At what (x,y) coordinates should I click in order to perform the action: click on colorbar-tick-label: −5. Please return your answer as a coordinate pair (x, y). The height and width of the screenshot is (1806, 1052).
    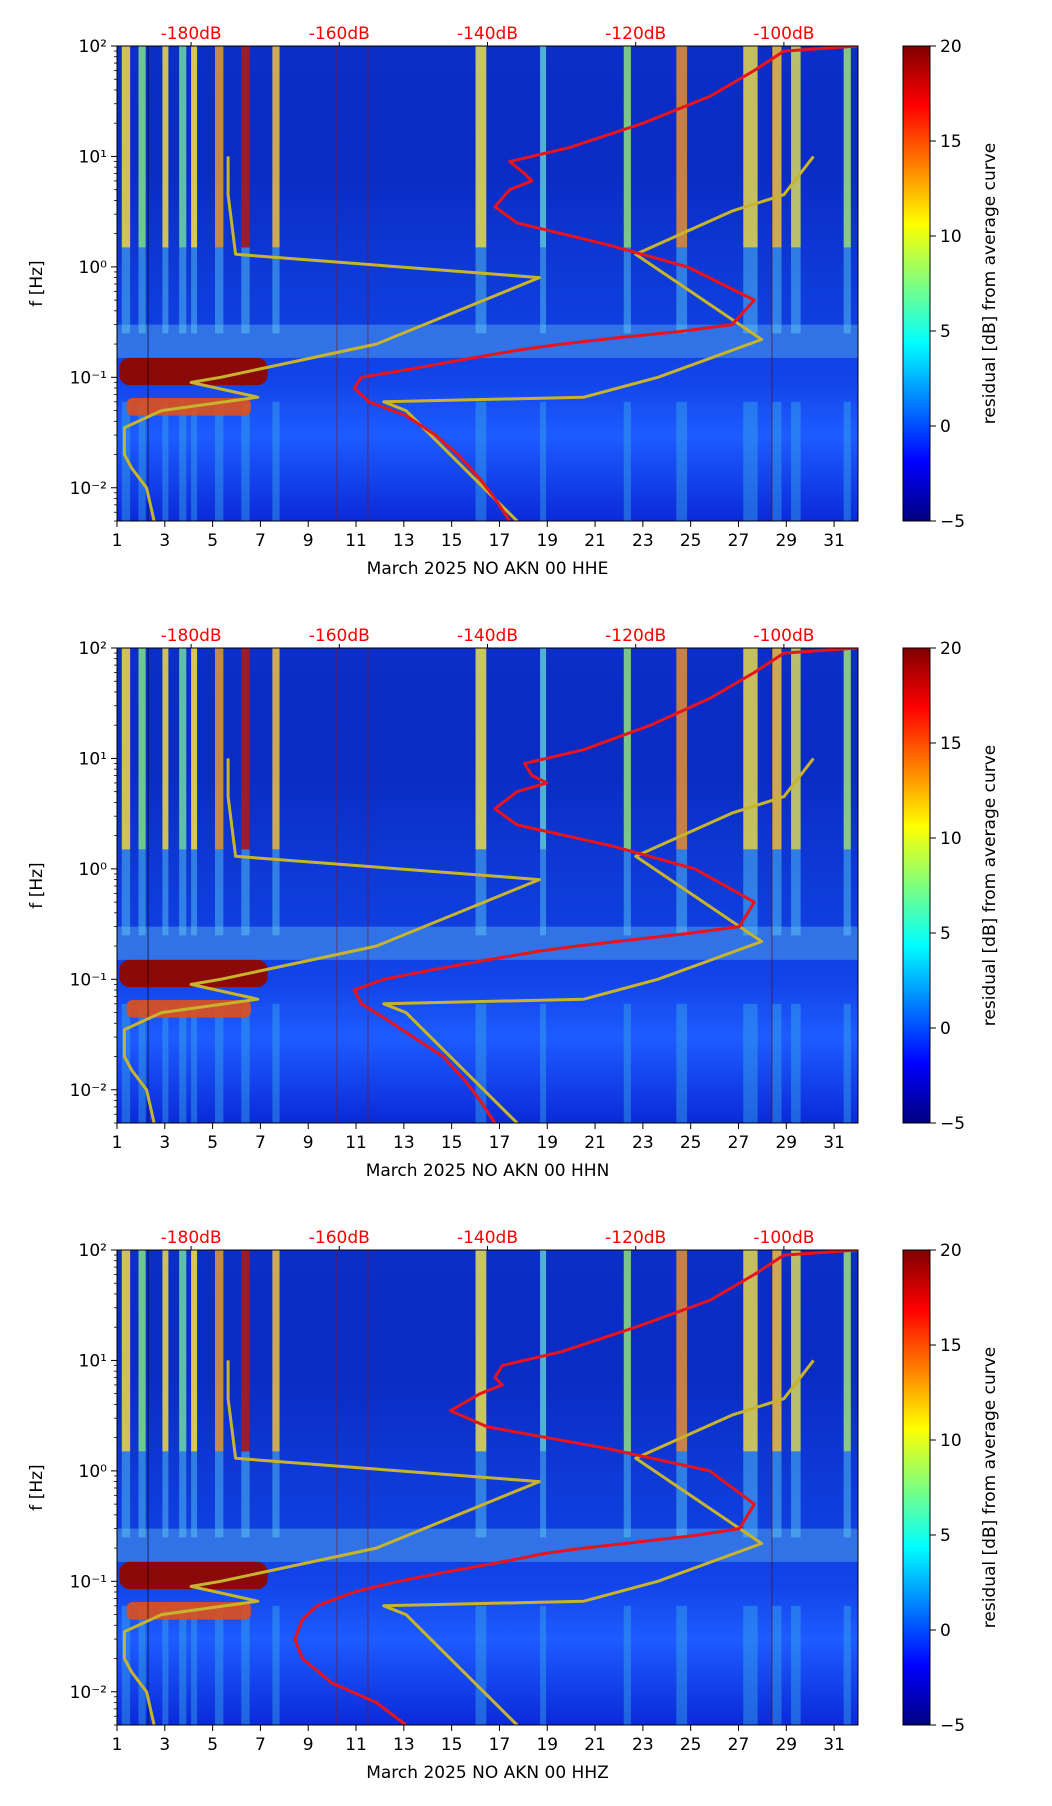
    Looking at the image, I should click on (952, 1726).